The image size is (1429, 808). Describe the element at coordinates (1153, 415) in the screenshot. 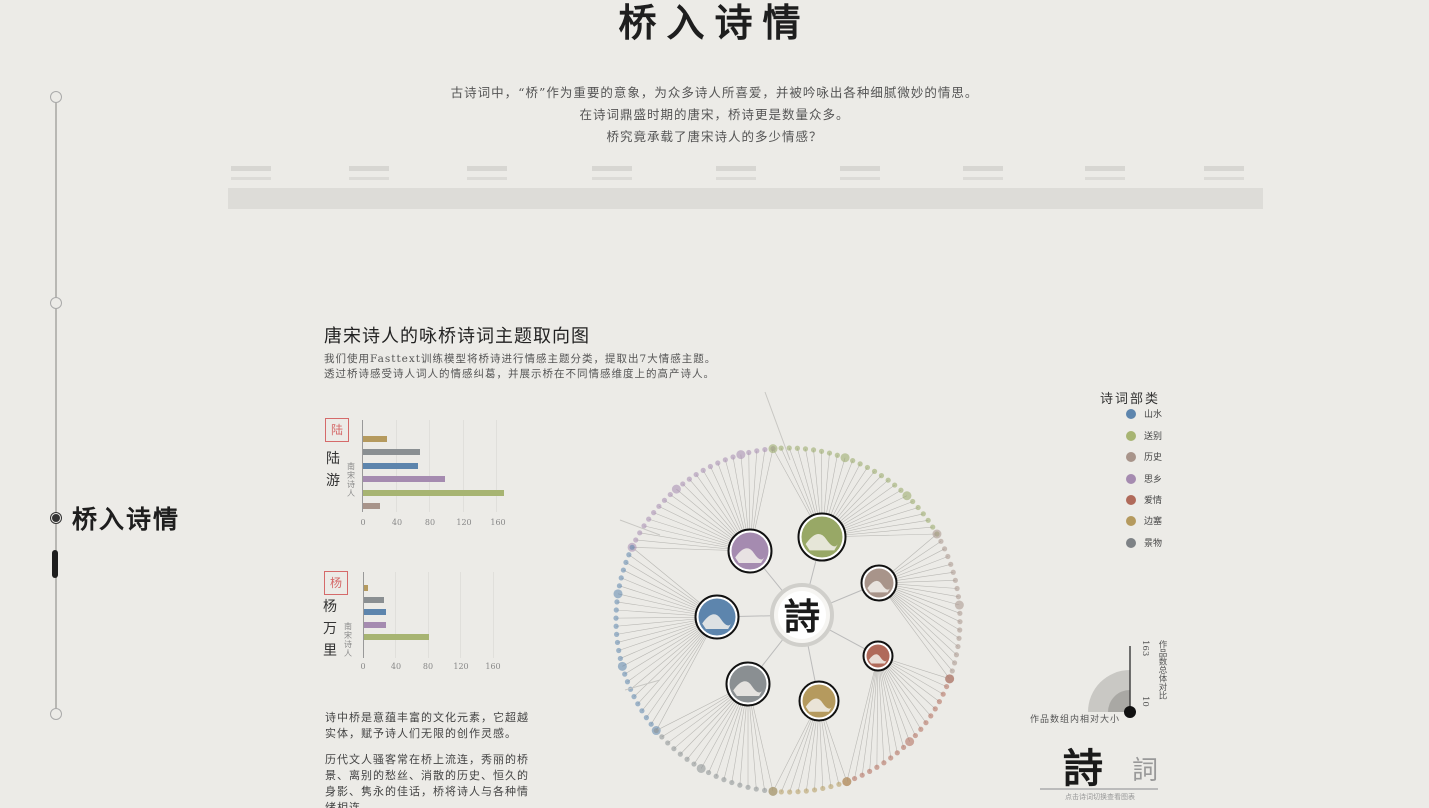

I see `legend-label: 山水` at that location.